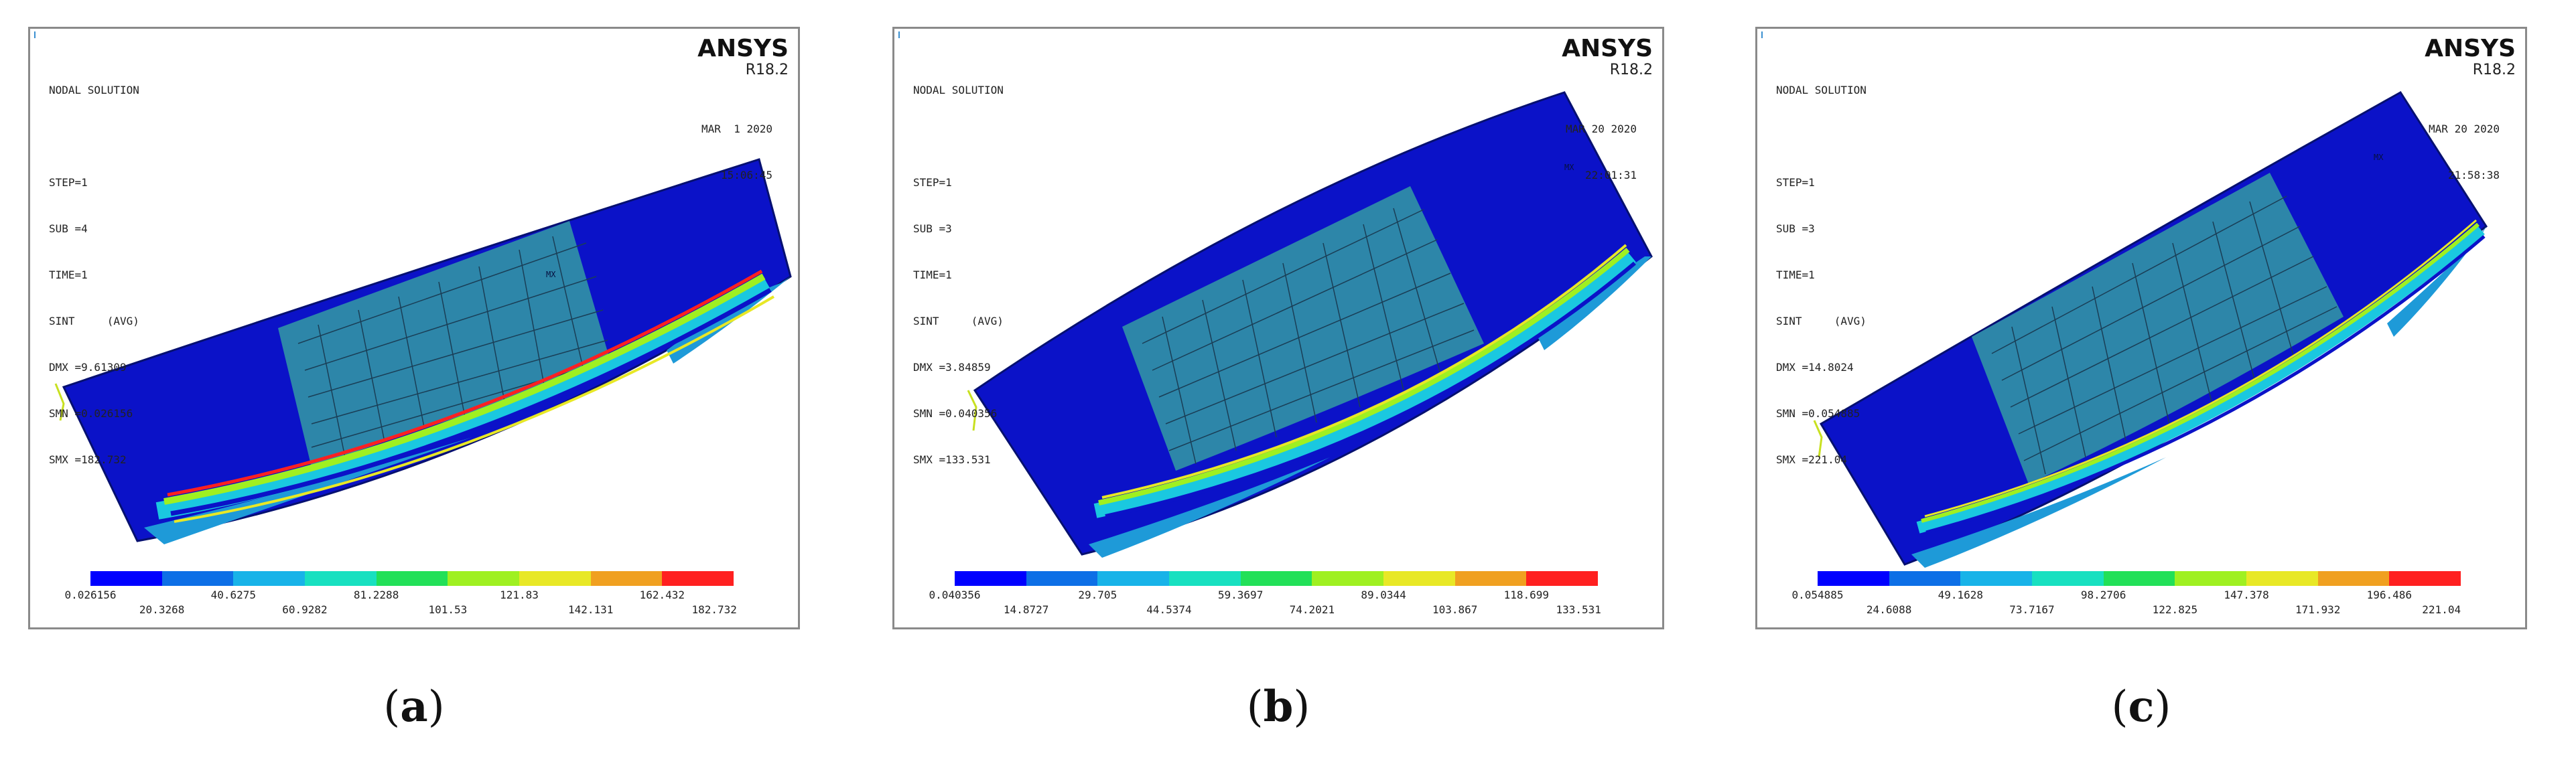 The image size is (2576, 770). What do you see at coordinates (519, 595) in the screenshot?
I see `legend-label: 121.83` at bounding box center [519, 595].